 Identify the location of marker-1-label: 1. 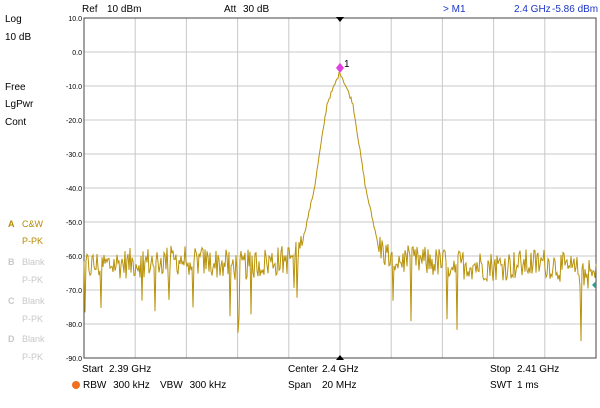
(347, 64).